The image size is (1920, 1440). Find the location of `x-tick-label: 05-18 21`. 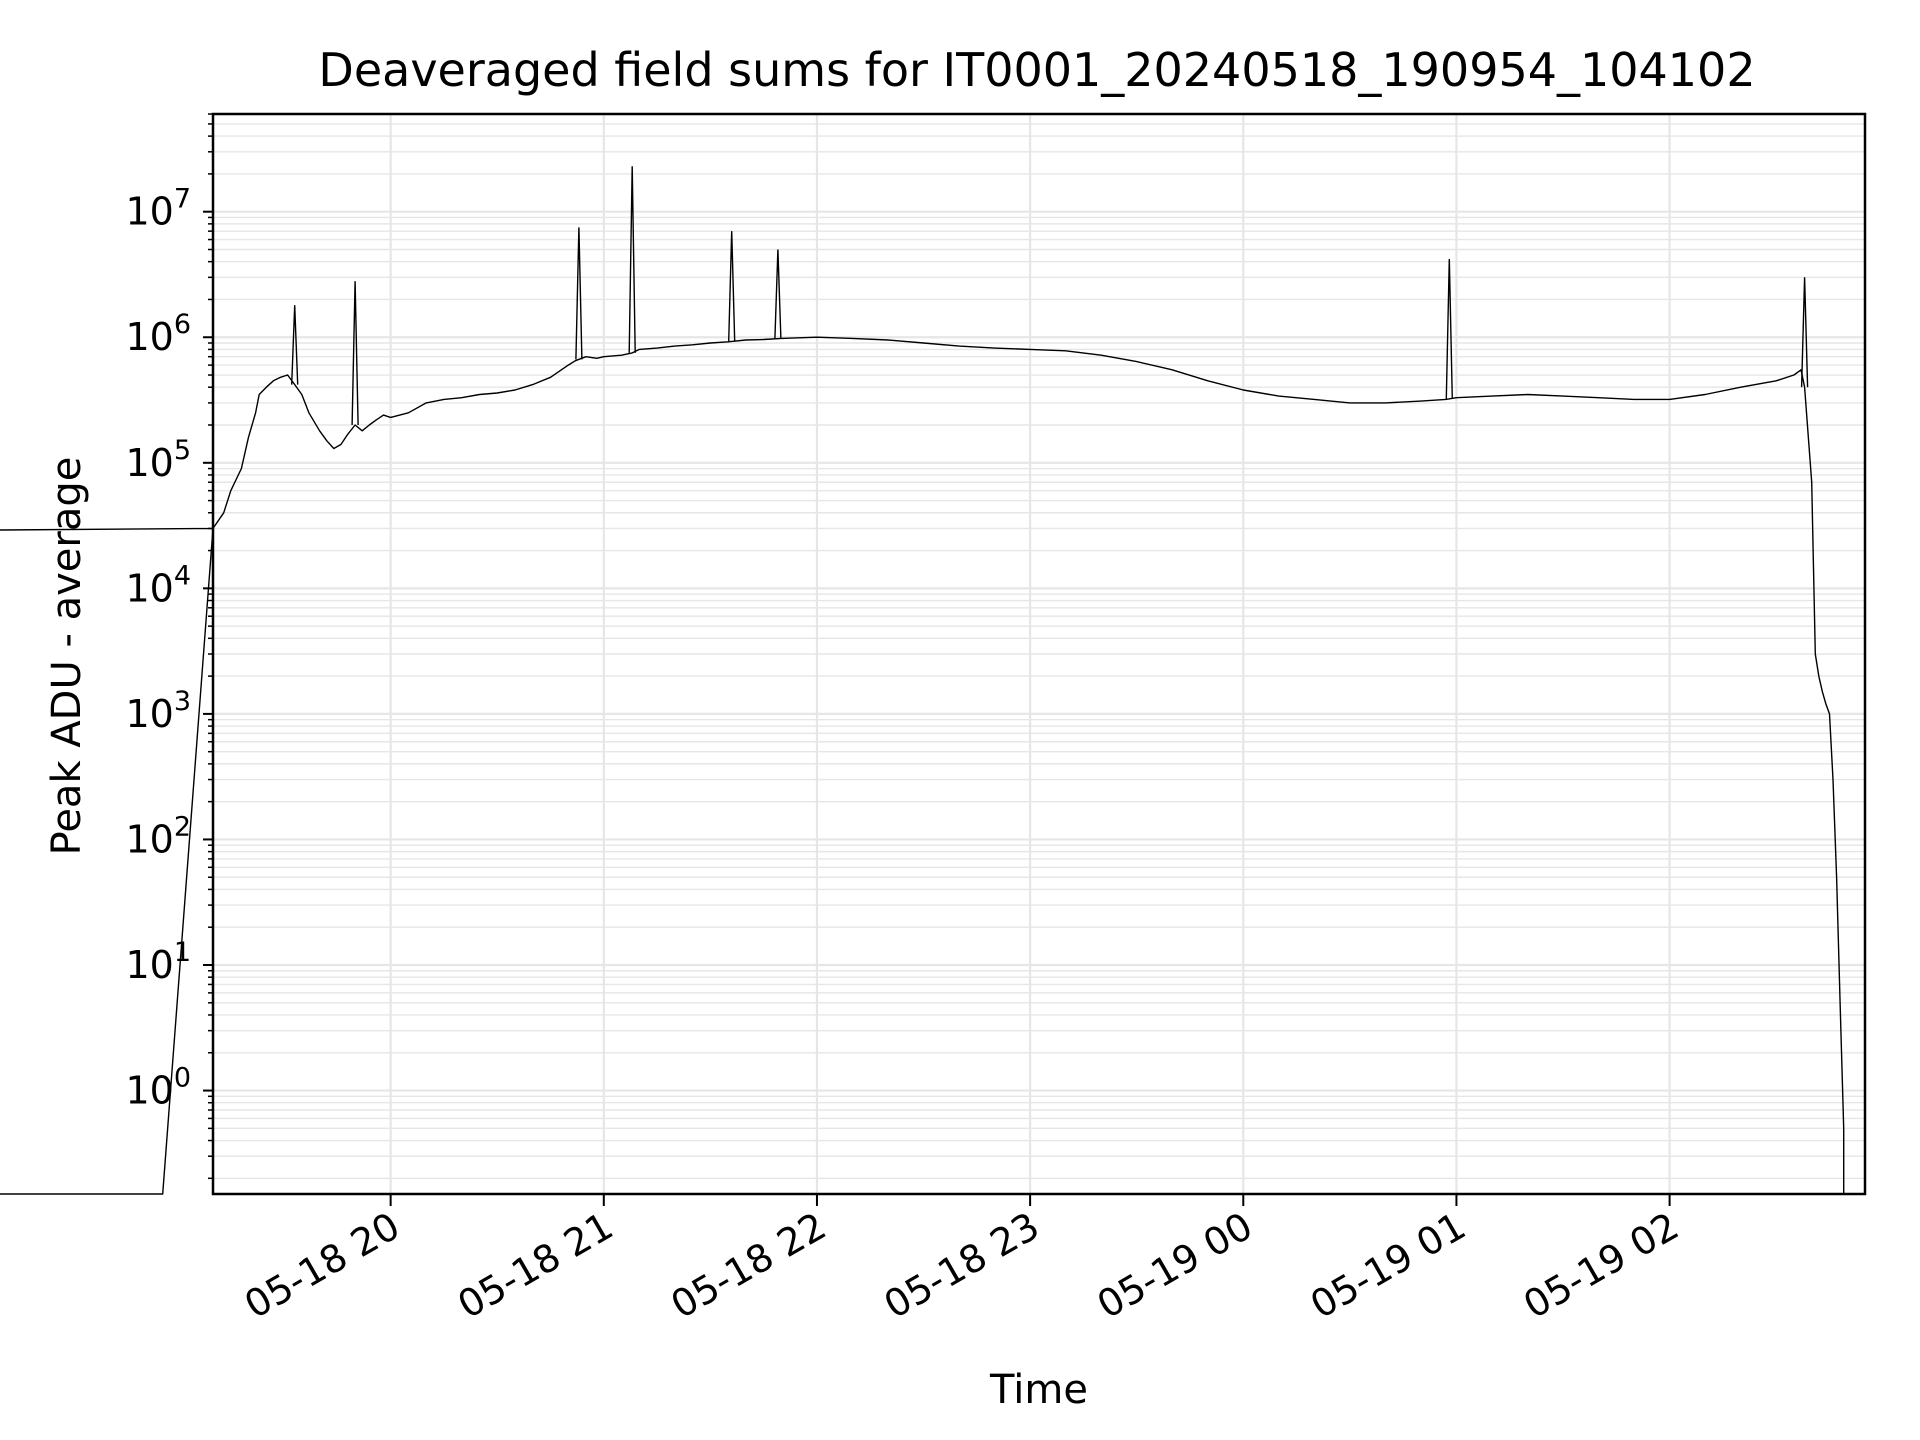

x-tick-label: 05-18 21 is located at coordinates (535, 1266).